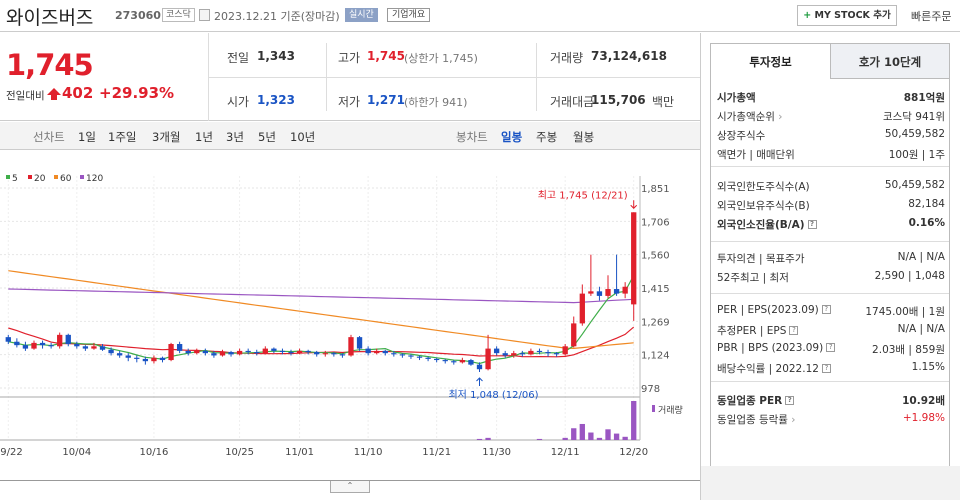 This screenshot has height=500, width=960. What do you see at coordinates (926, 223) in the screenshot?
I see `info-row-value: 0.16%` at bounding box center [926, 223].